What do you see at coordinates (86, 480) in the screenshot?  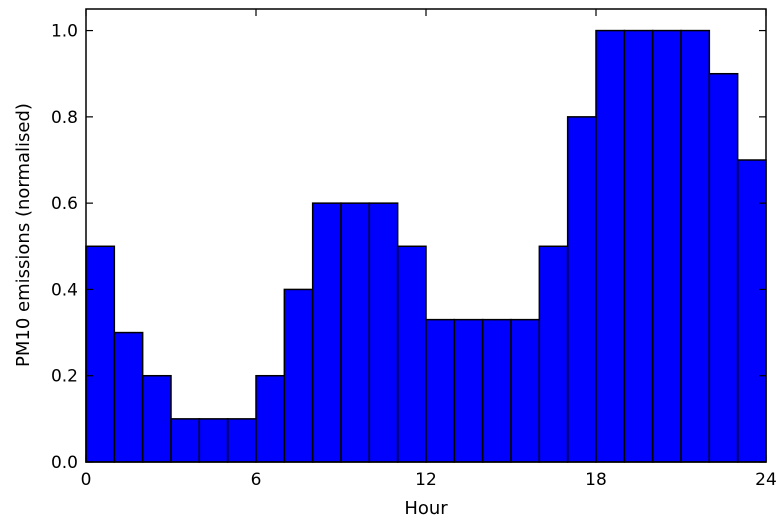 I see `x-tick-label: 0` at bounding box center [86, 480].